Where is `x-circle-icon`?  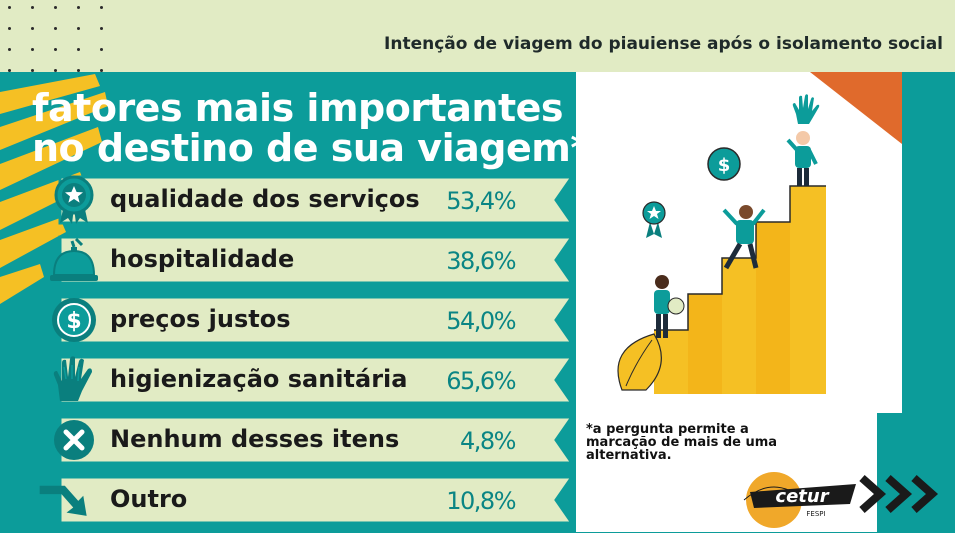 x-circle-icon is located at coordinates (74, 440).